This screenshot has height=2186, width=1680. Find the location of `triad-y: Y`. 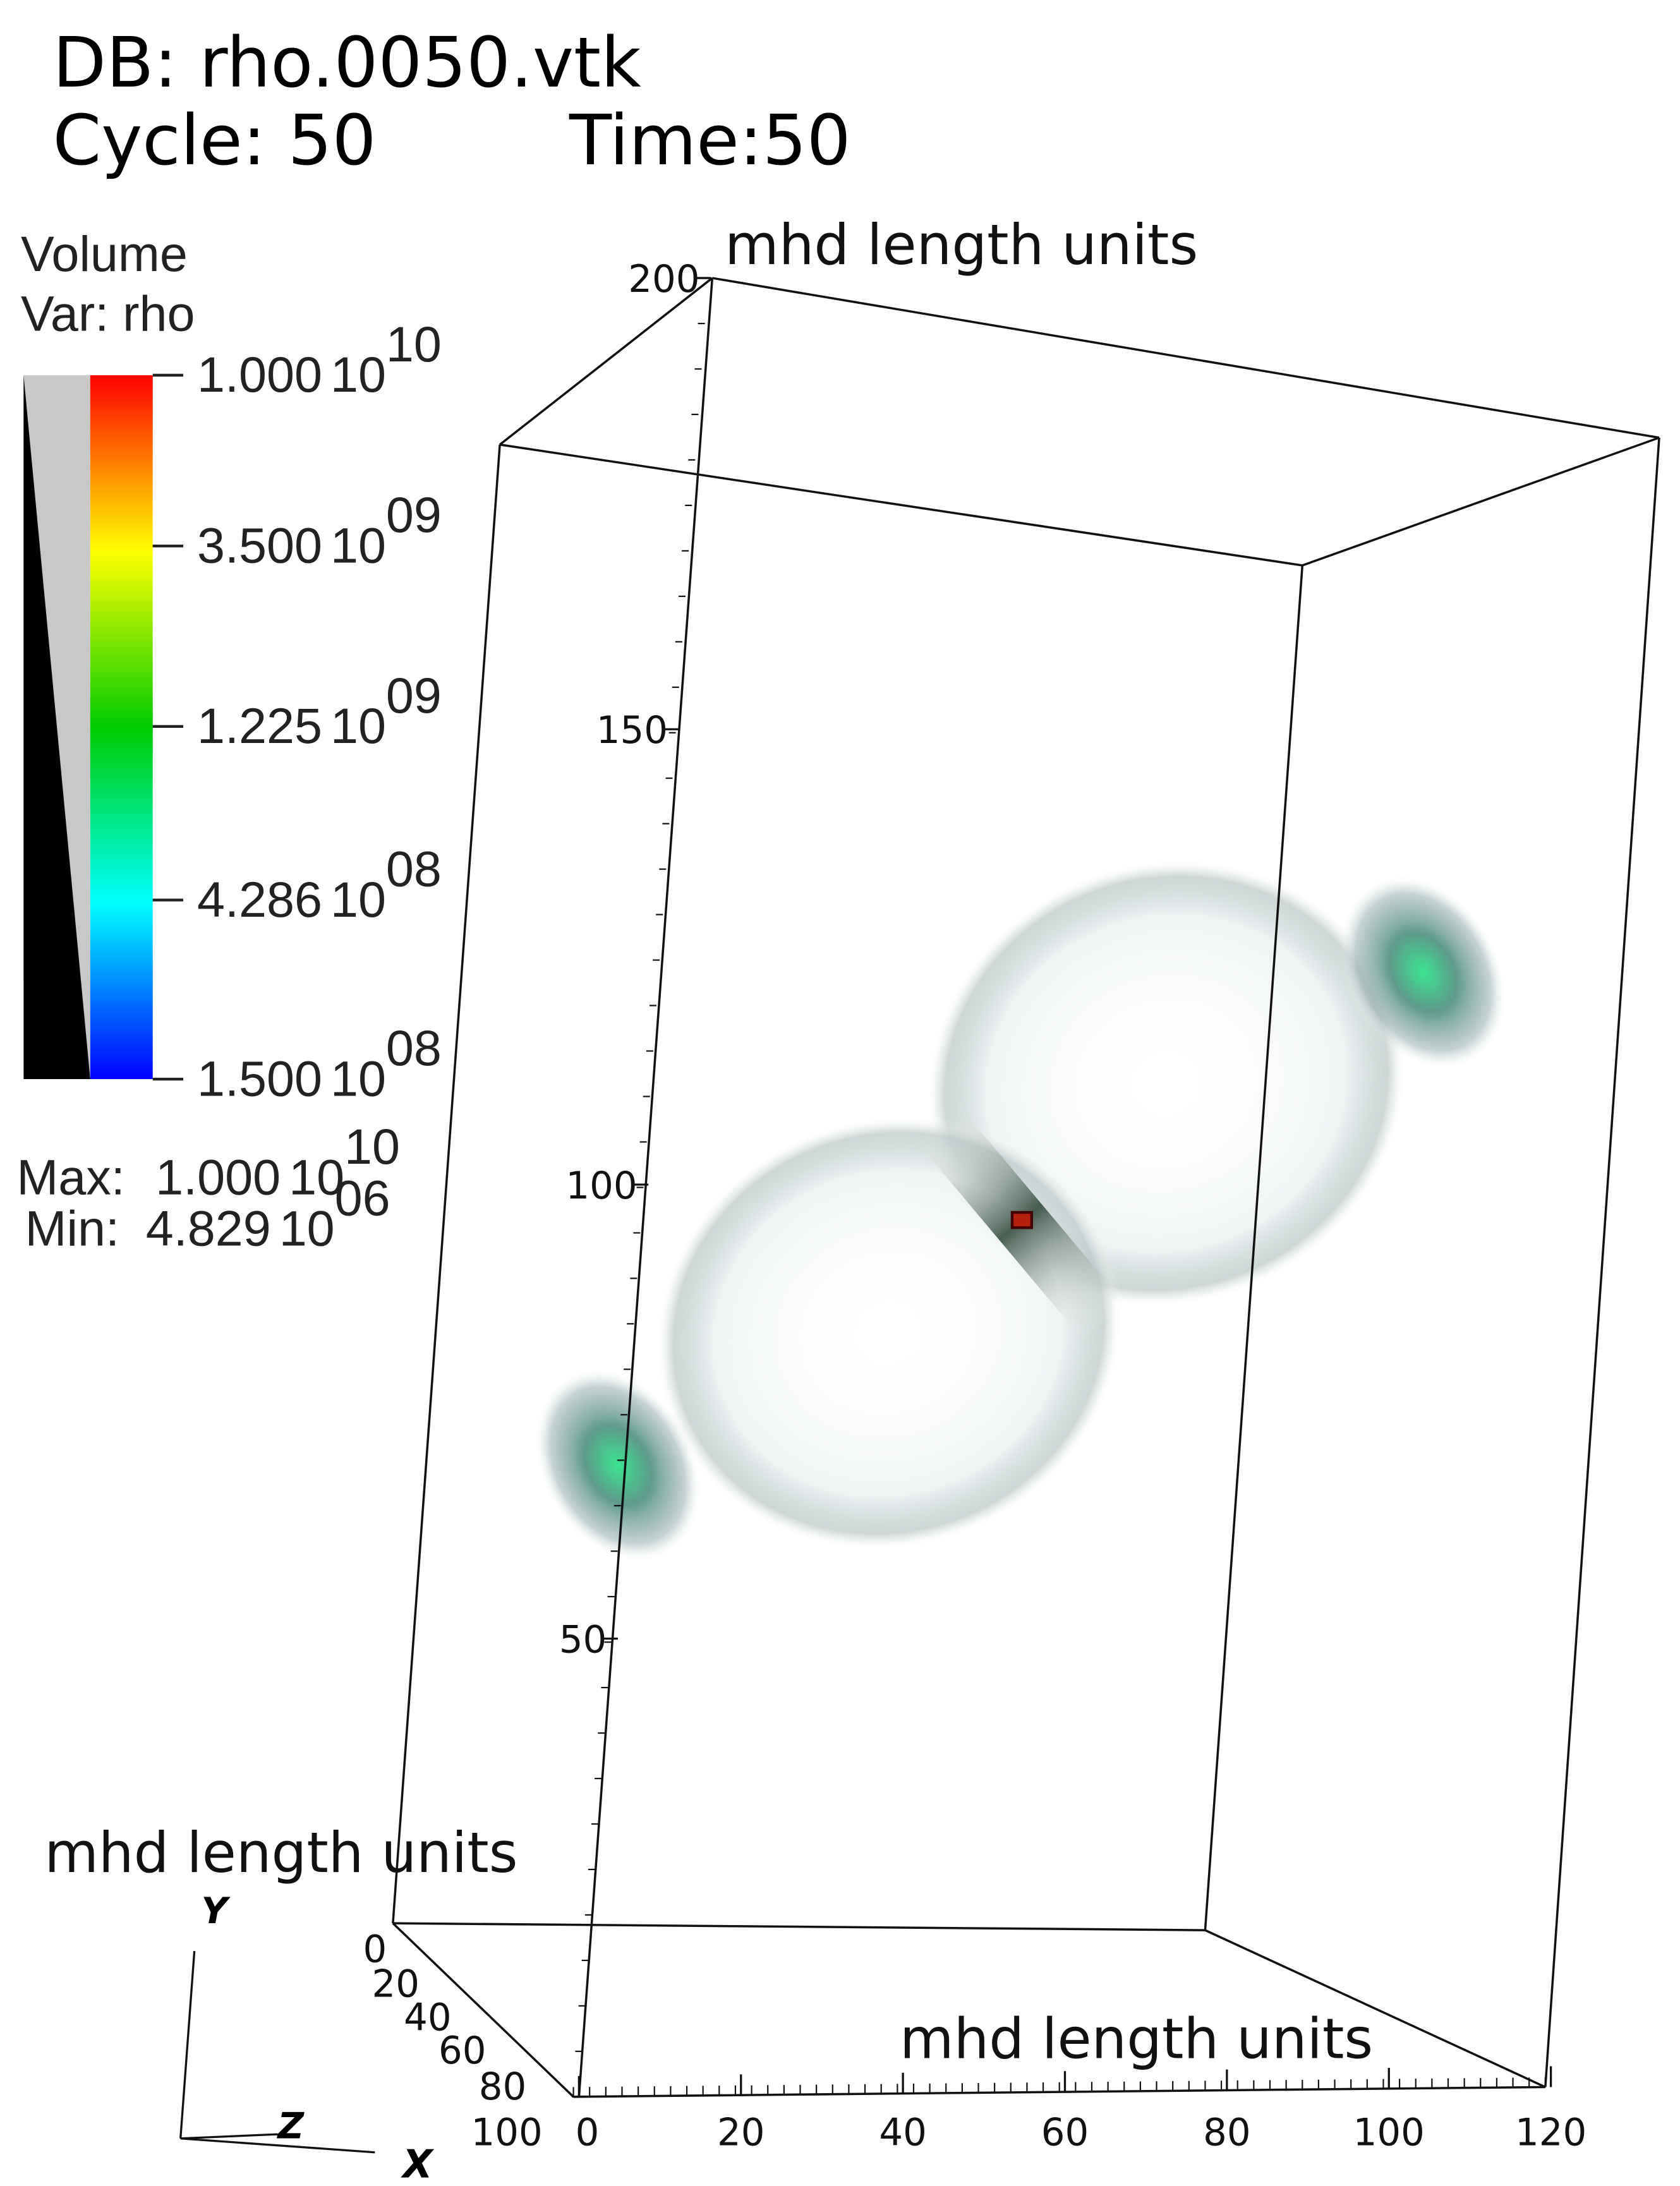

triad-y: Y is located at coordinates (216, 1911).